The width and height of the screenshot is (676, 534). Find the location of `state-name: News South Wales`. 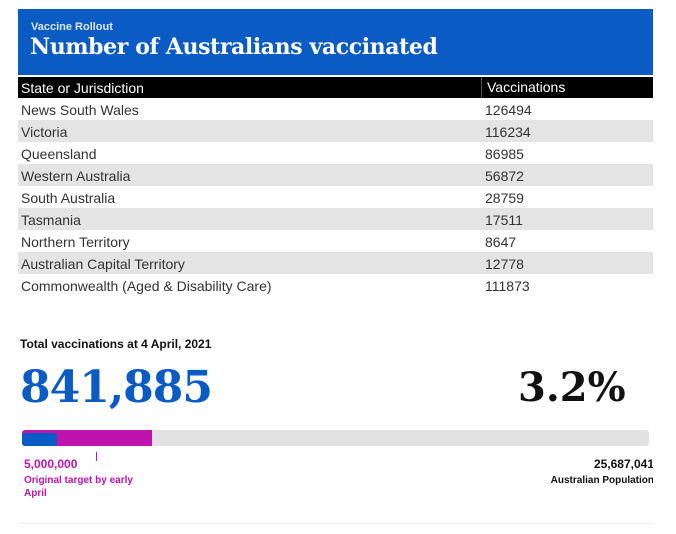

state-name: News South Wales is located at coordinates (80, 110).